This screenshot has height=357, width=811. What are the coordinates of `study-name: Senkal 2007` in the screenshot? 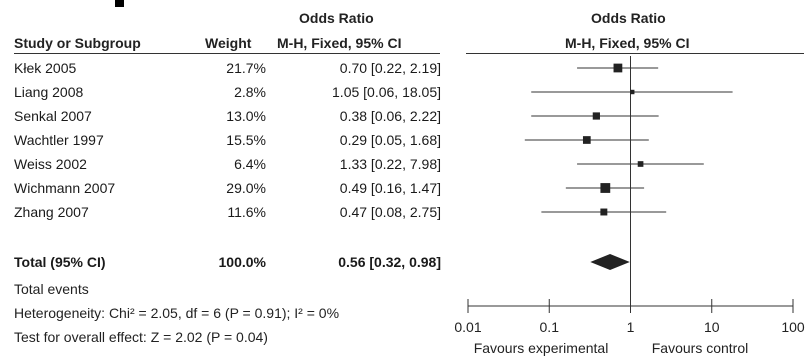 It's located at (53, 116).